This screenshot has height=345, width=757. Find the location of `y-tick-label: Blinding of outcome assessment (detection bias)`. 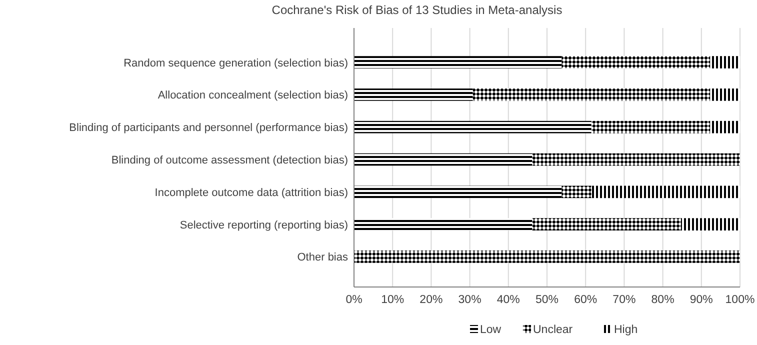

y-tick-label: Blinding of outcome assessment (detection bias) is located at coordinates (229, 160).